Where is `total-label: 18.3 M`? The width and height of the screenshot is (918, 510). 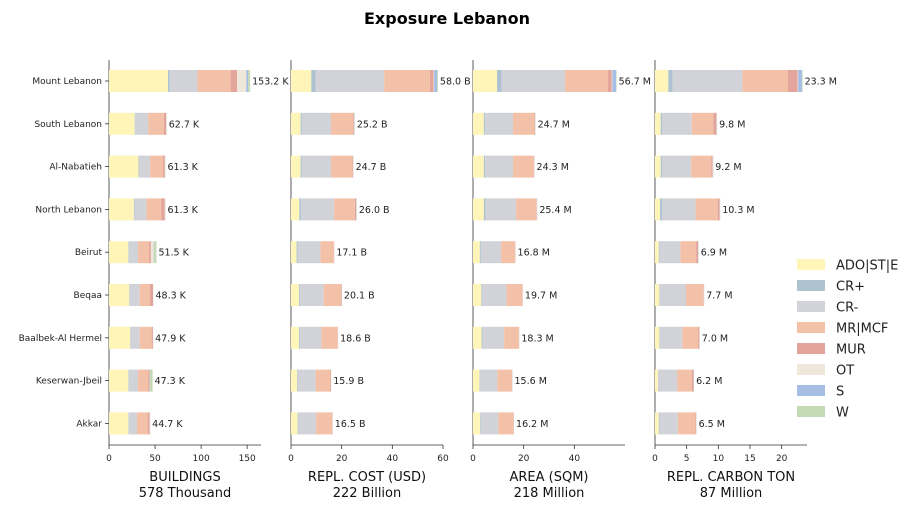
total-label: 18.3 M is located at coordinates (537, 338).